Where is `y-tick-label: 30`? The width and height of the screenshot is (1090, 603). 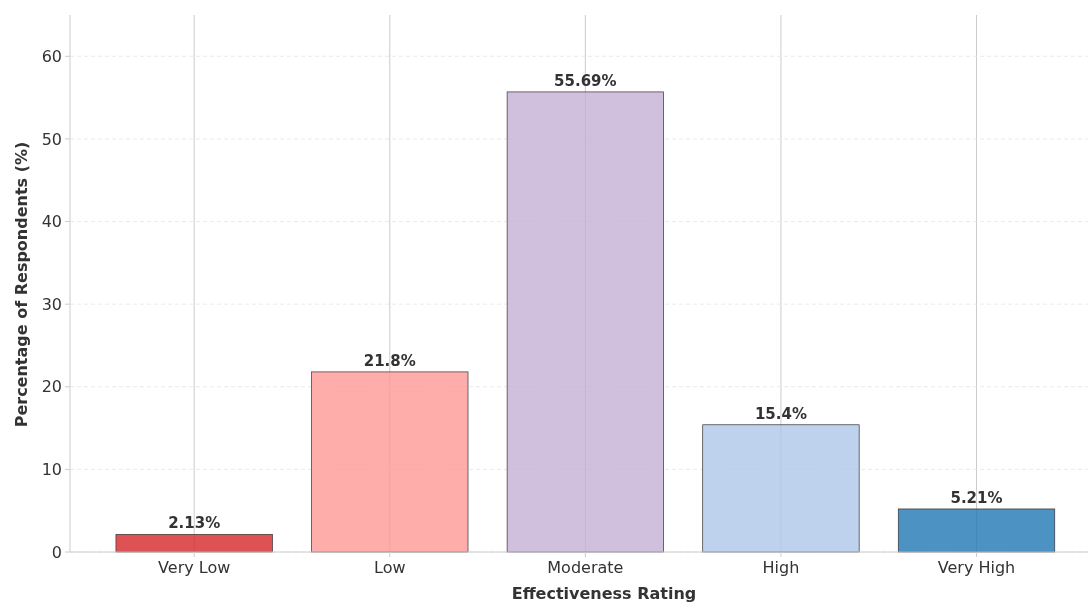
y-tick-label: 30 is located at coordinates (51, 304).